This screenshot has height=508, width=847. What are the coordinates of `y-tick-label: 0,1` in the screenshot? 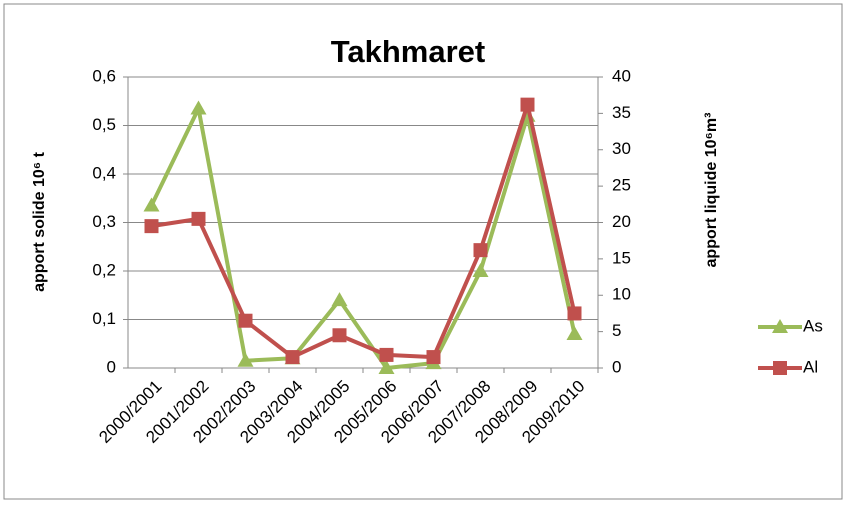 It's located at (104, 318).